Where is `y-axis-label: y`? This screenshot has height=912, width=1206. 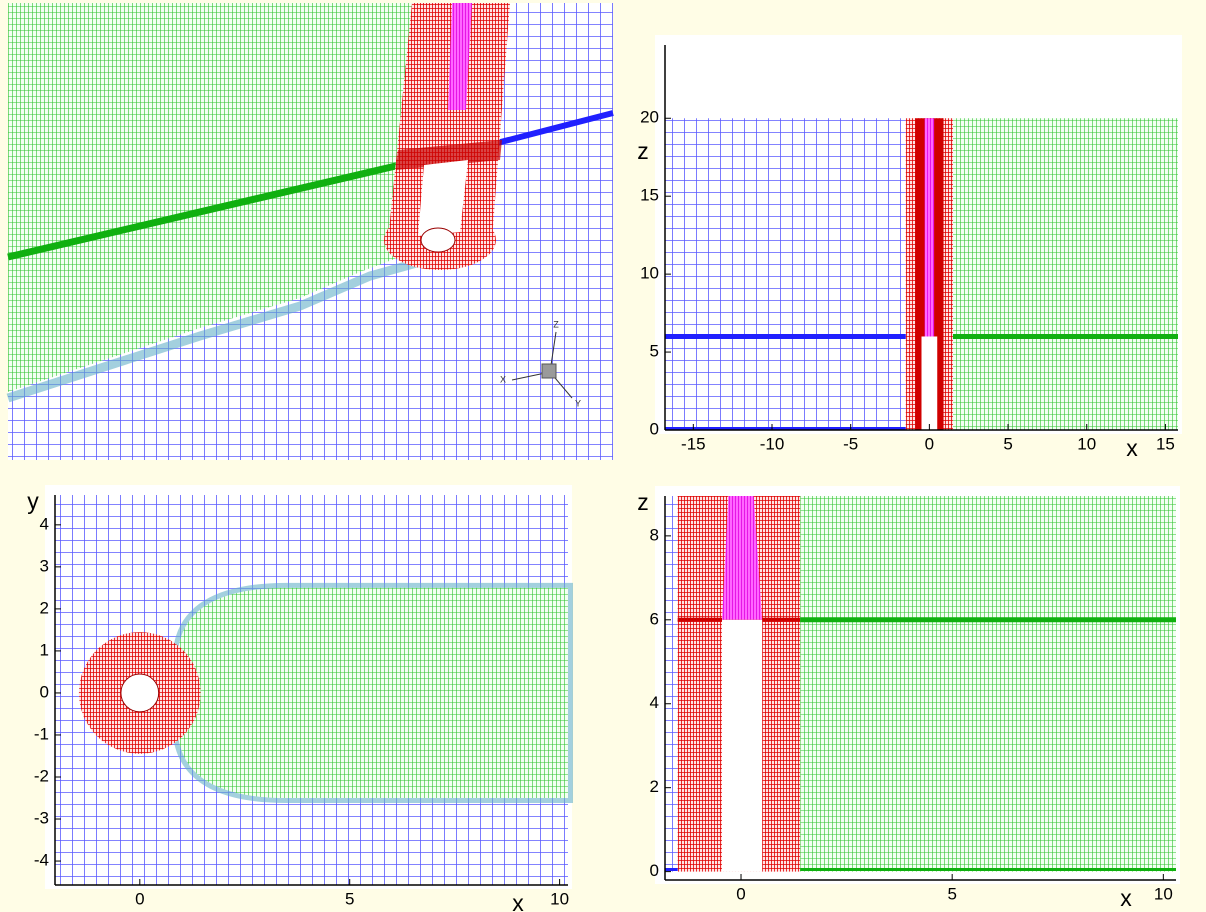
y-axis-label: y is located at coordinates (33, 501).